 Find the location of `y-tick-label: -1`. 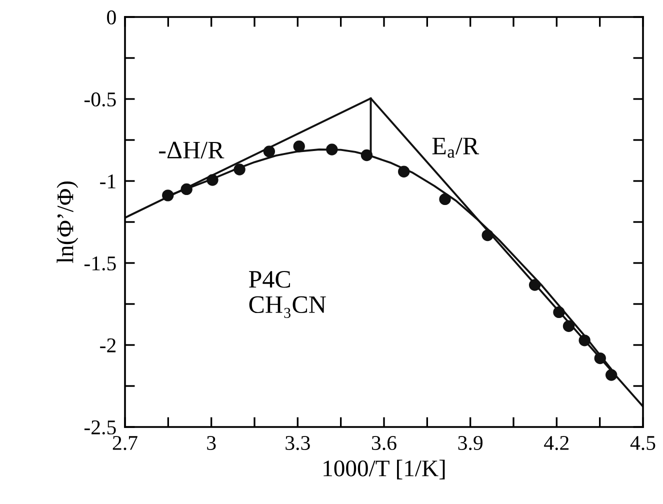

y-tick-label: -1 is located at coordinates (108, 181).